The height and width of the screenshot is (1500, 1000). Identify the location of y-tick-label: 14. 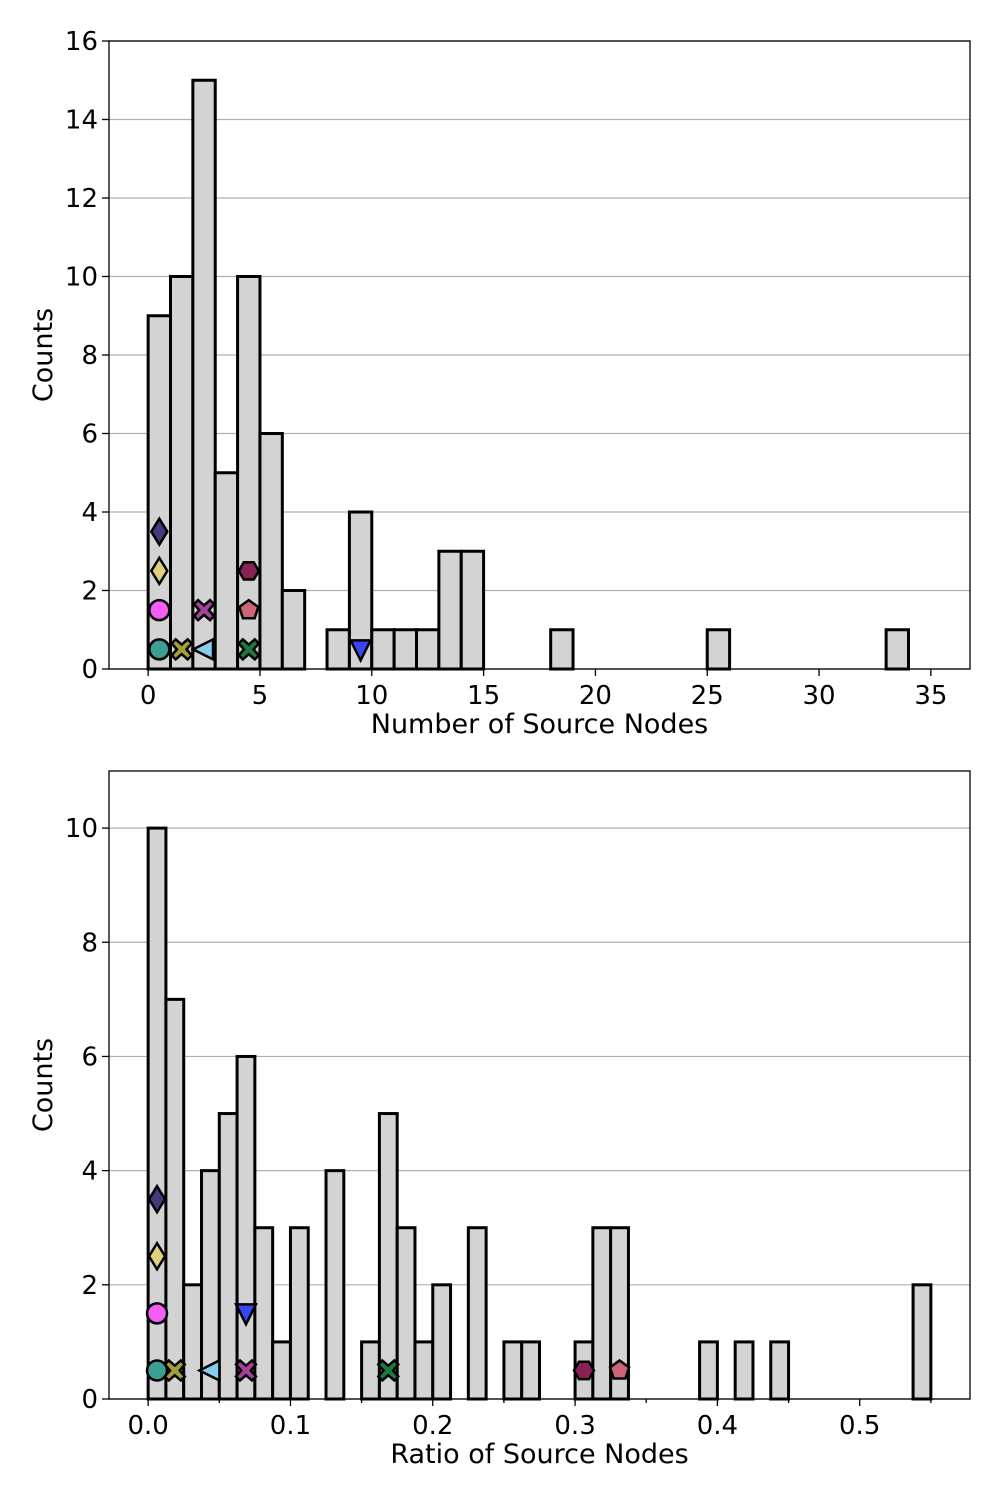
(81, 121).